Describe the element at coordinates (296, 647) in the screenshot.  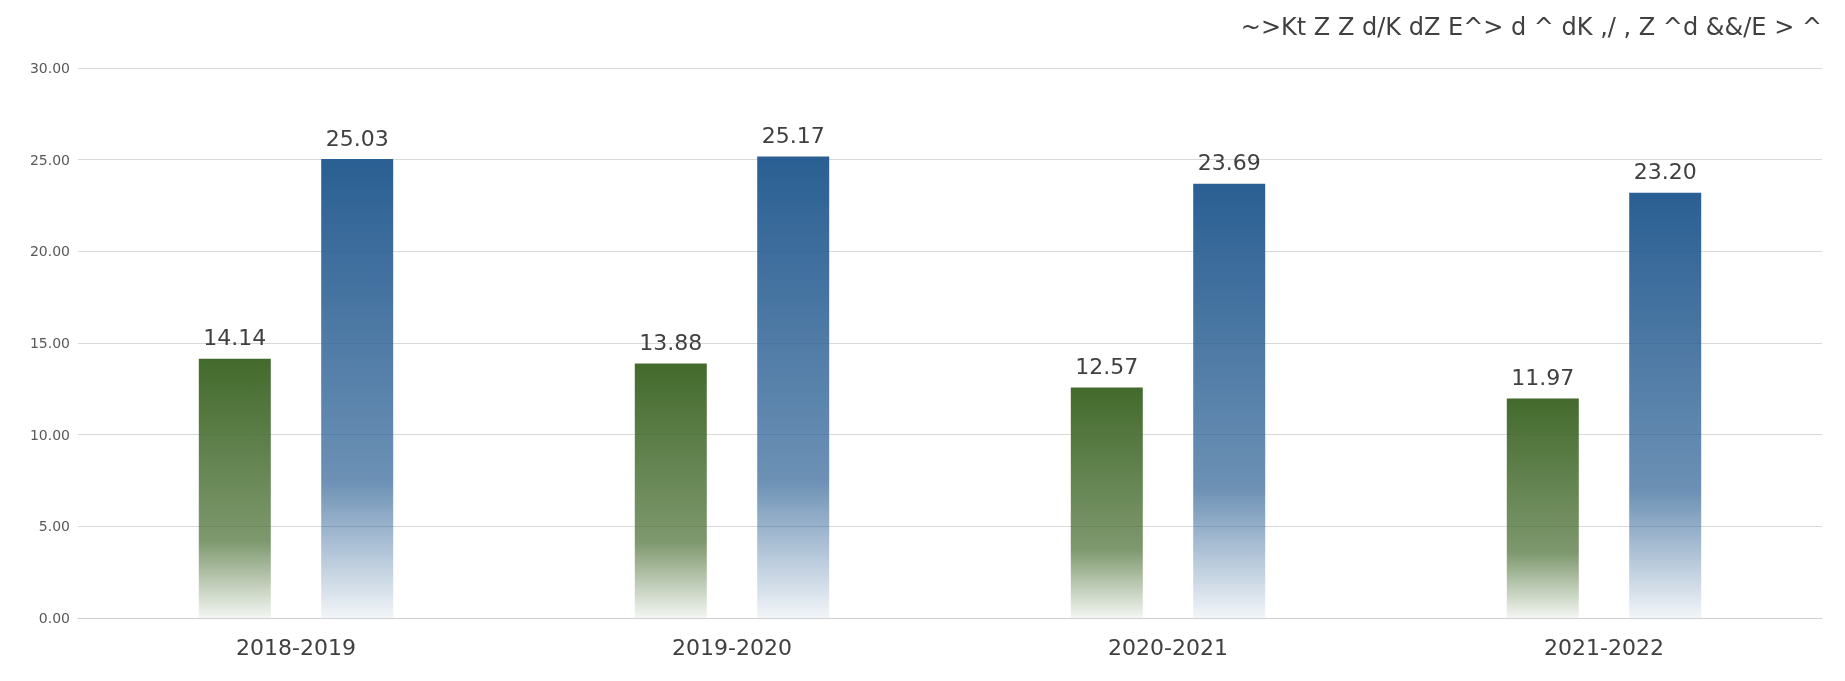
I see `x-tick-label: 2018-2019` at that location.